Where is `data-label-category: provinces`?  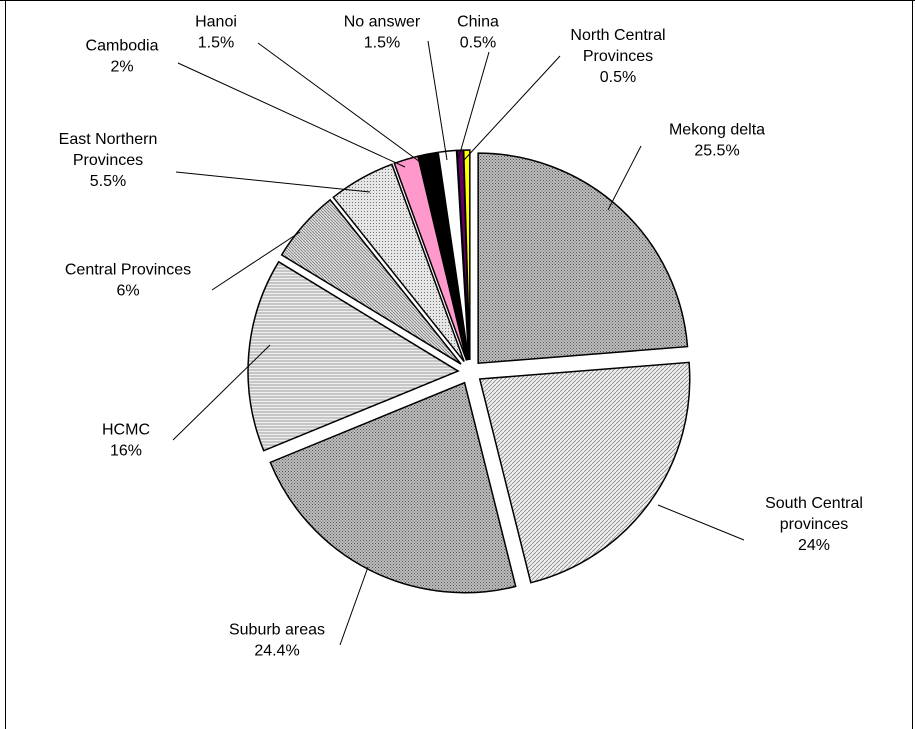
data-label-category: provinces is located at coordinates (814, 524).